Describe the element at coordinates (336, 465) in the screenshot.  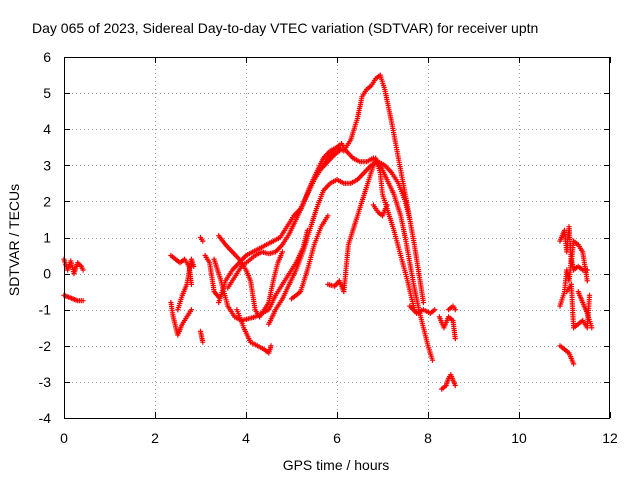
I see `x-axis-title: GPS time / hours` at that location.